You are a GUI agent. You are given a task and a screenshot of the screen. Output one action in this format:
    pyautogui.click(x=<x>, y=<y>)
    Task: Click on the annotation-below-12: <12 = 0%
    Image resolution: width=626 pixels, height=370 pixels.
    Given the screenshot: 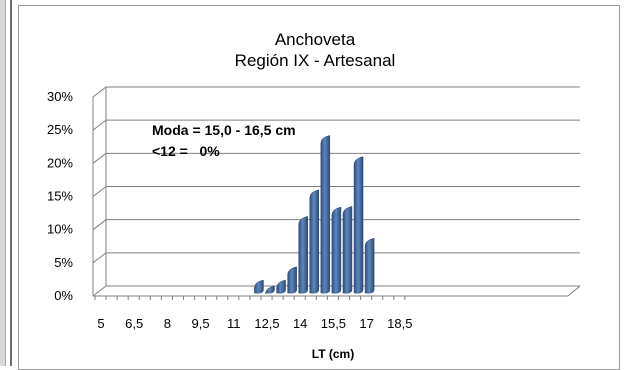 What is the action you would take?
    pyautogui.click(x=186, y=151)
    